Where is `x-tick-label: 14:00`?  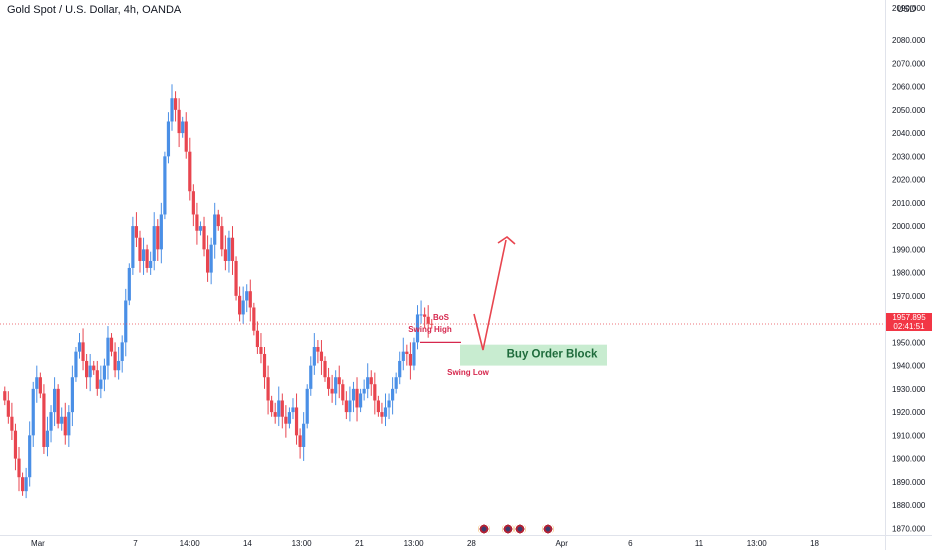 x-tick-label: 14:00 is located at coordinates (190, 543).